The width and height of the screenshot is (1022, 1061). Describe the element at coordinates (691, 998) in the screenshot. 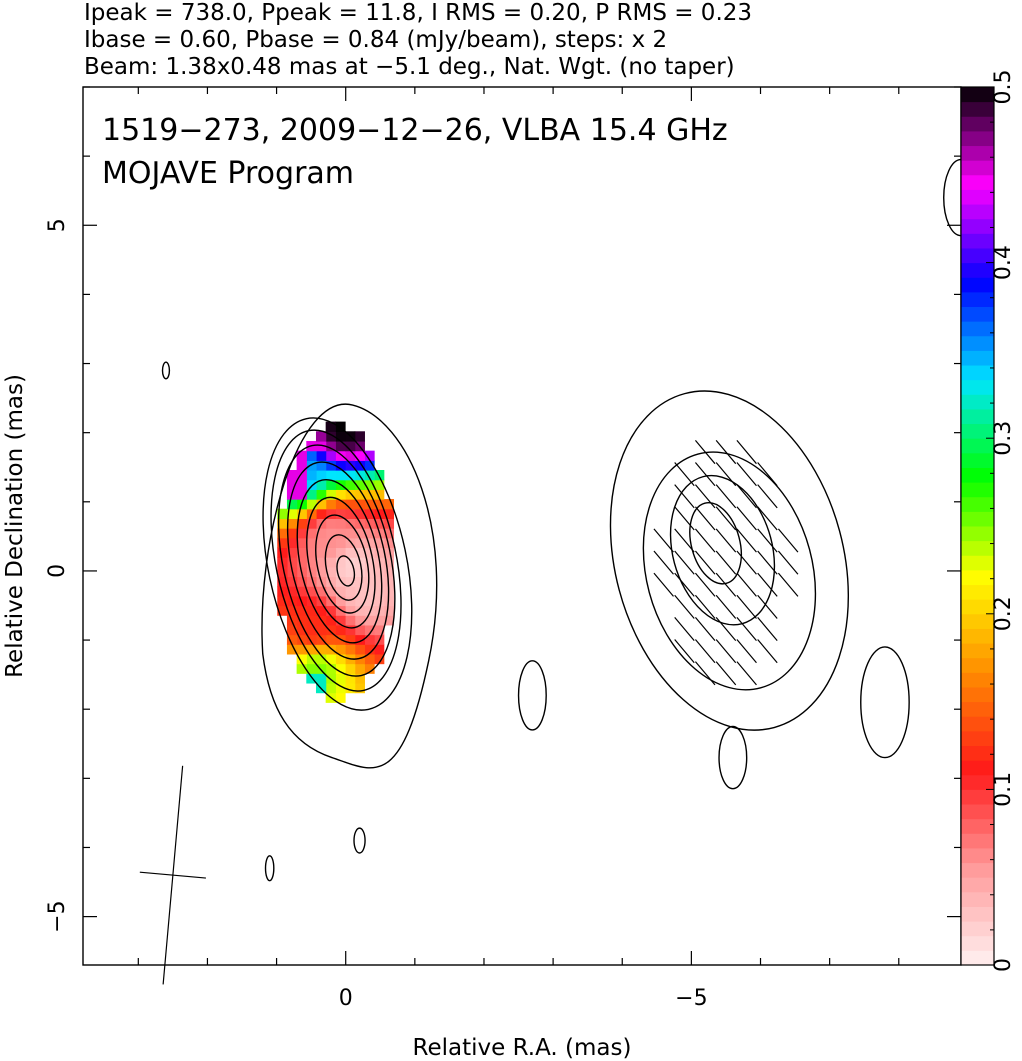

I see `x-tick-label: −5` at that location.